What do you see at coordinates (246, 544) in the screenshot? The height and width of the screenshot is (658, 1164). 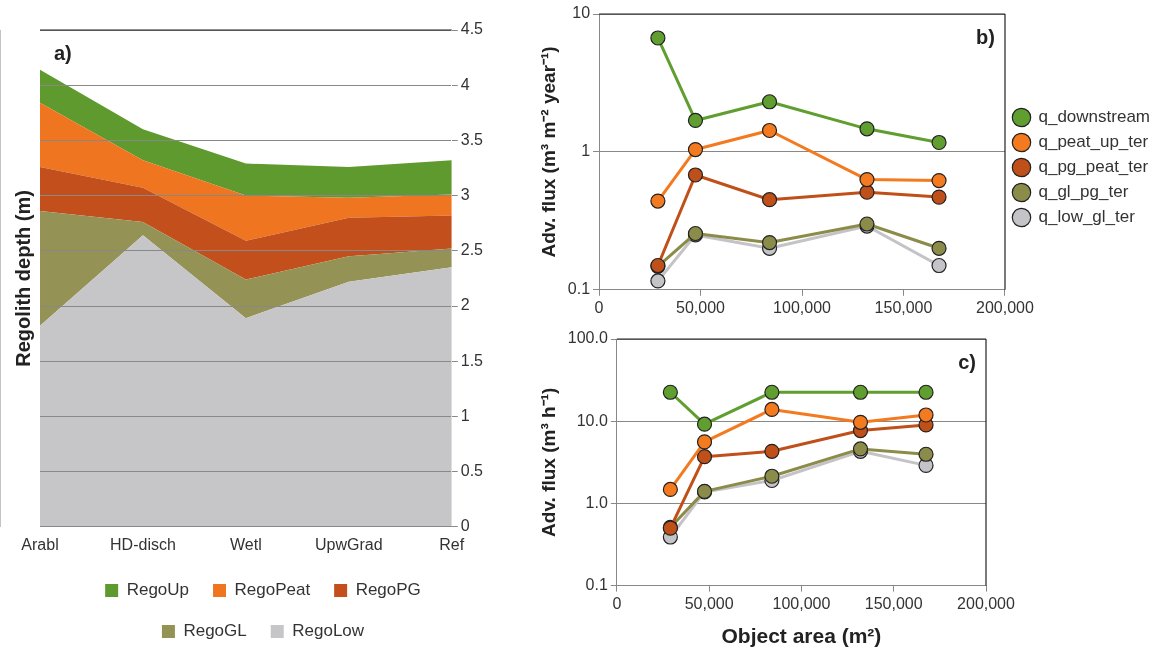 I see `x-tick-label: Wetl` at bounding box center [246, 544].